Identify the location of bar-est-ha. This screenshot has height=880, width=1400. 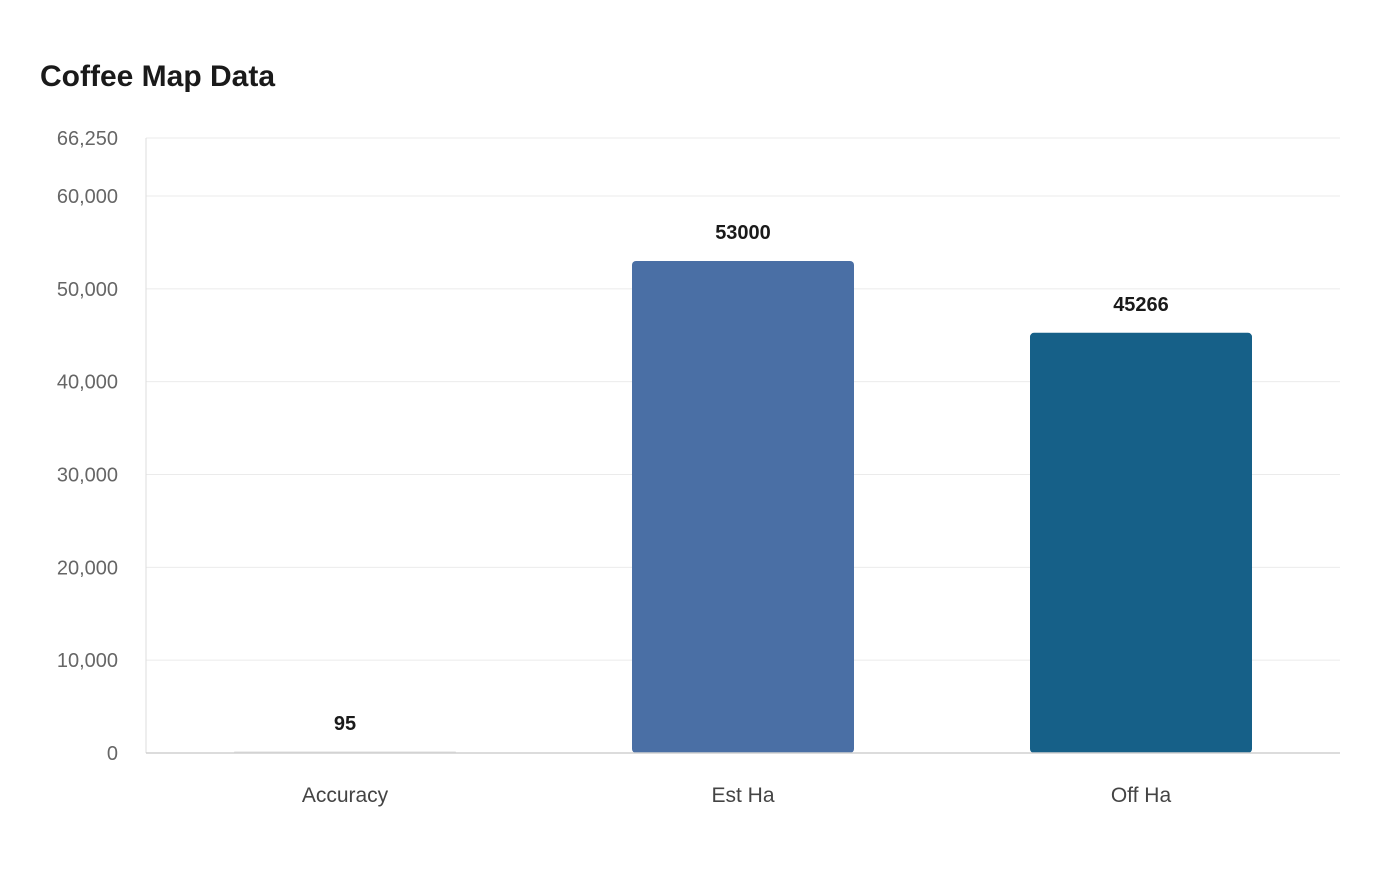
(743, 507).